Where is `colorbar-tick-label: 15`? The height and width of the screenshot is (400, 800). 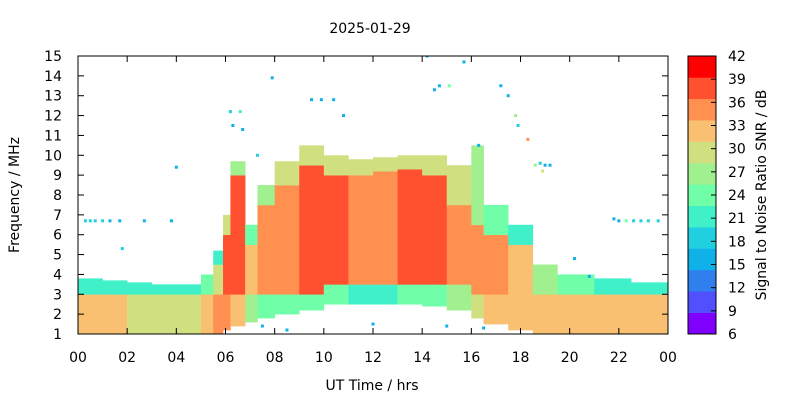 colorbar-tick-label: 15 is located at coordinates (737, 266).